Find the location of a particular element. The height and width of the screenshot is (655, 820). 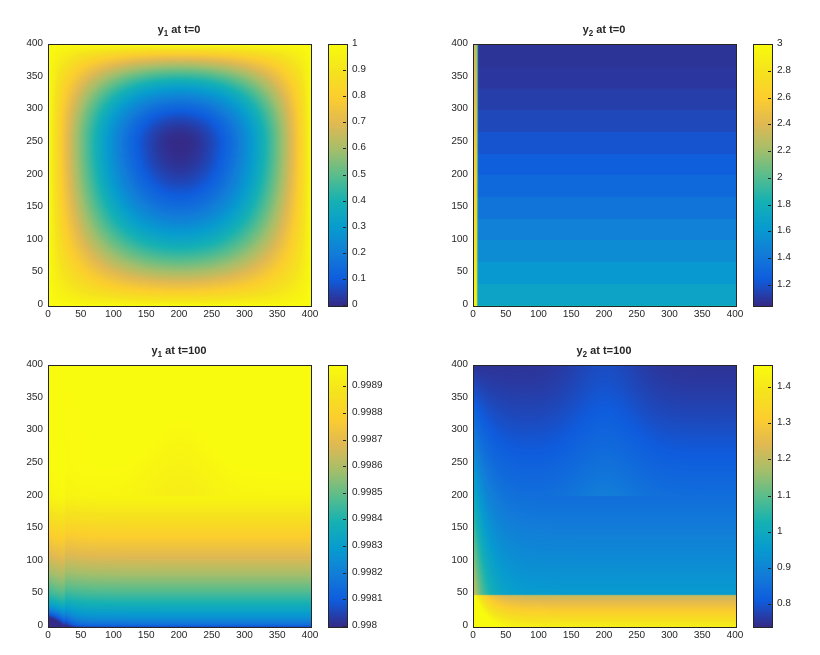

colorbar-tick-label: 0.4 is located at coordinates (359, 200).